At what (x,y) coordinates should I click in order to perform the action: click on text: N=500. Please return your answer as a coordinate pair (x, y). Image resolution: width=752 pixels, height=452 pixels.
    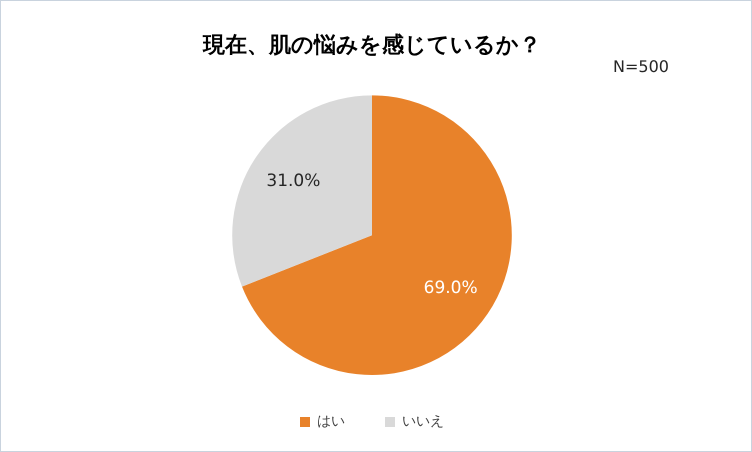
    Looking at the image, I should click on (641, 66).